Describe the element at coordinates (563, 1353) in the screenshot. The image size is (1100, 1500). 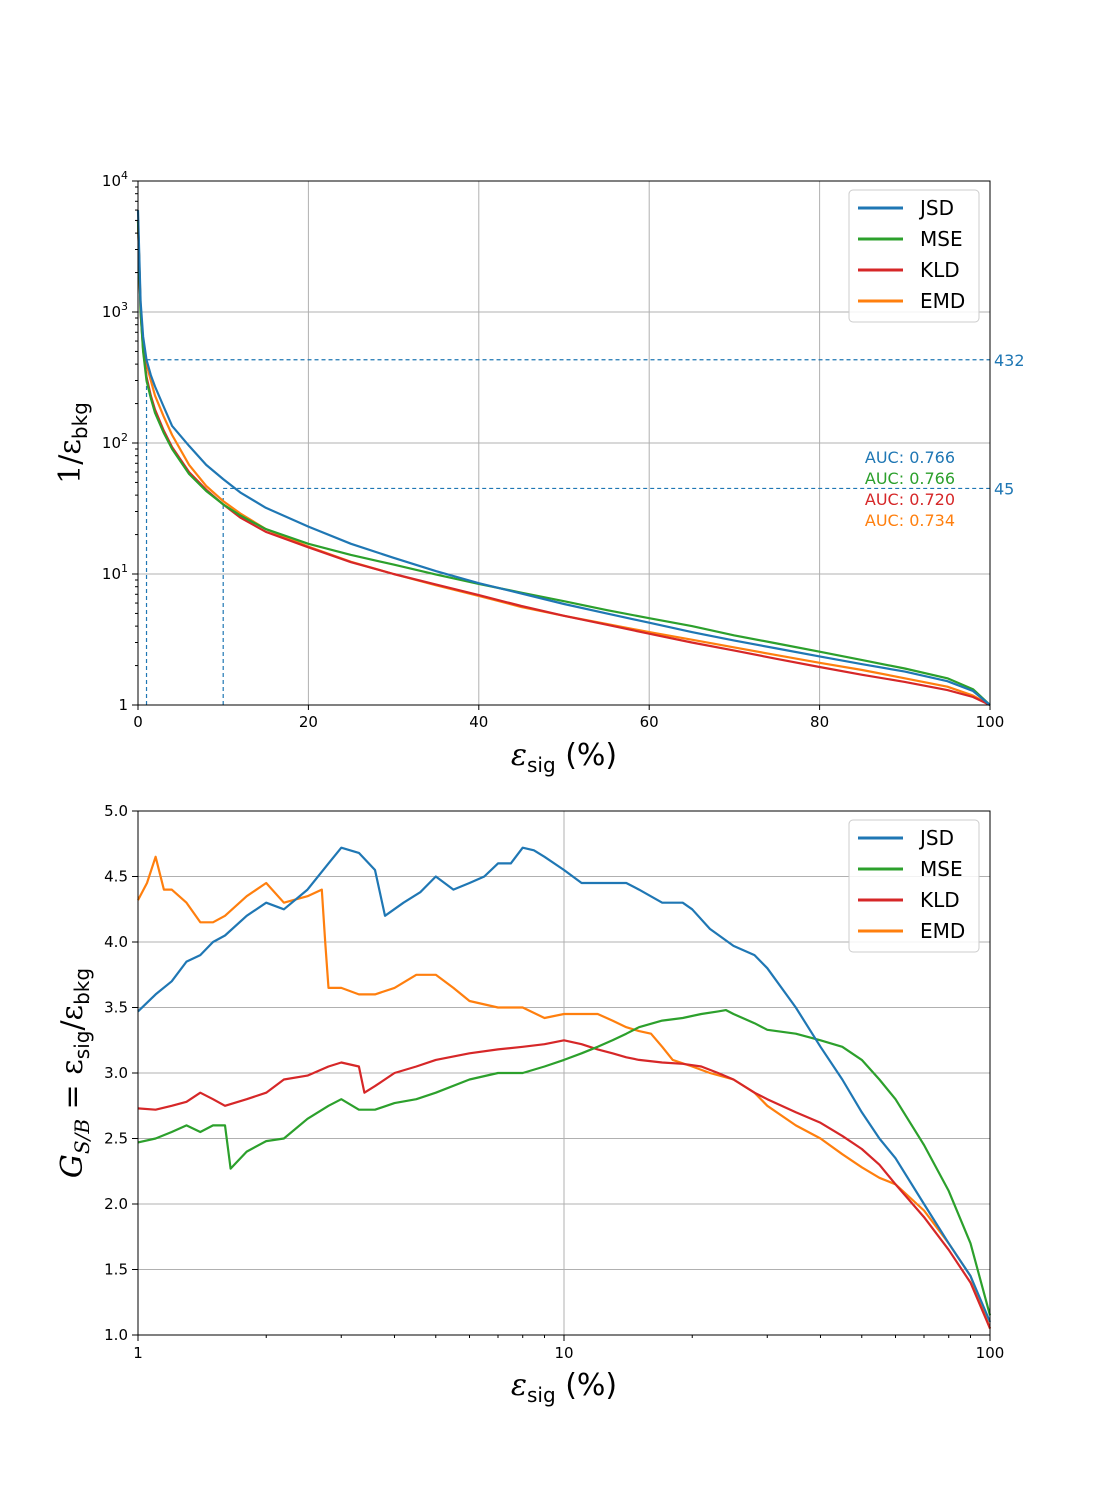
I see `bottom-xtick-label: 10` at that location.